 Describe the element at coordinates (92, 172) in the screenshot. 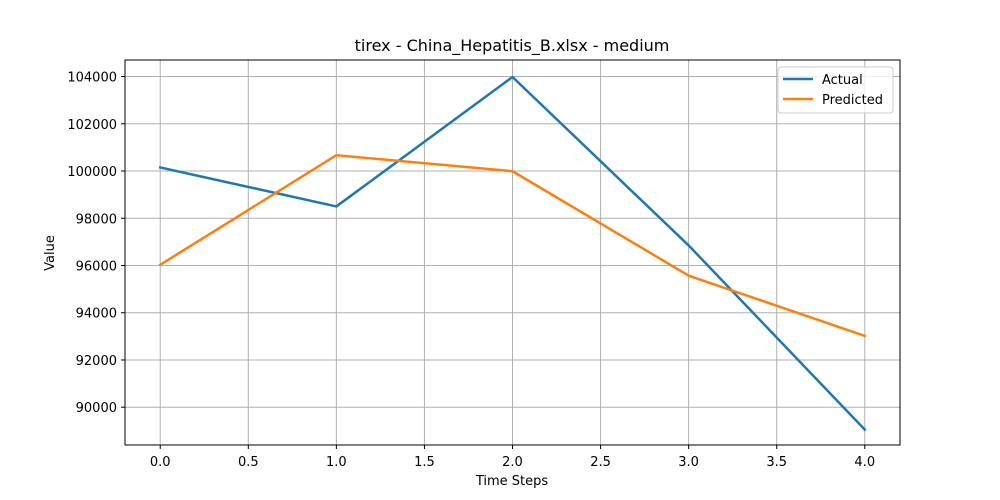

I see `y-tick-label: 100000` at that location.